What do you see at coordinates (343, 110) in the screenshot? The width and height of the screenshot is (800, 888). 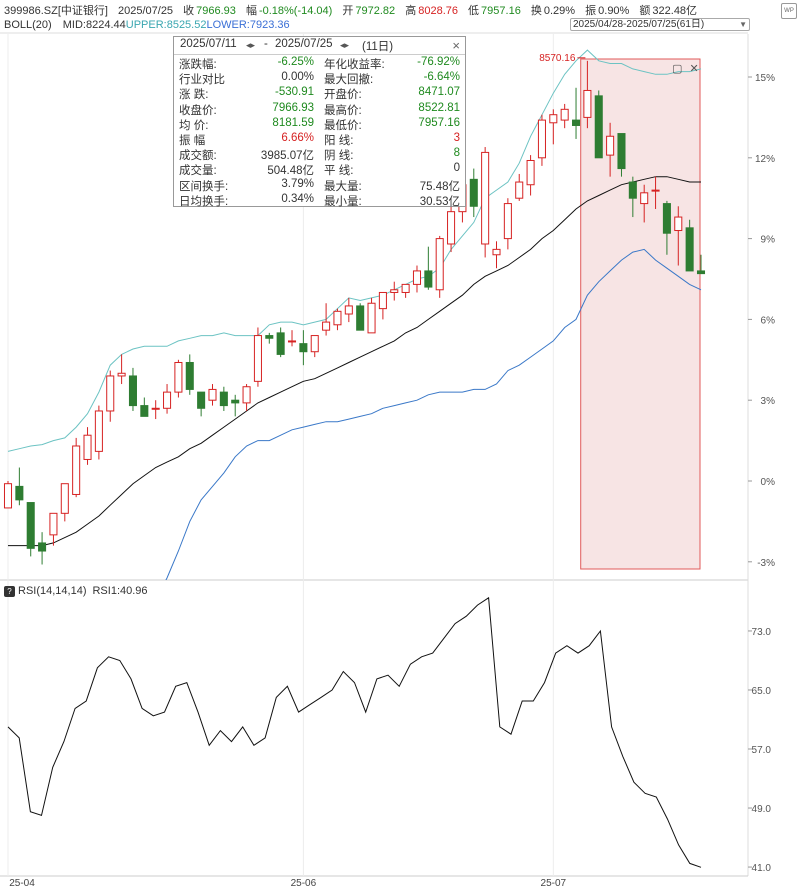 I see `tooltip-right-label-3: 最高价:` at bounding box center [343, 110].